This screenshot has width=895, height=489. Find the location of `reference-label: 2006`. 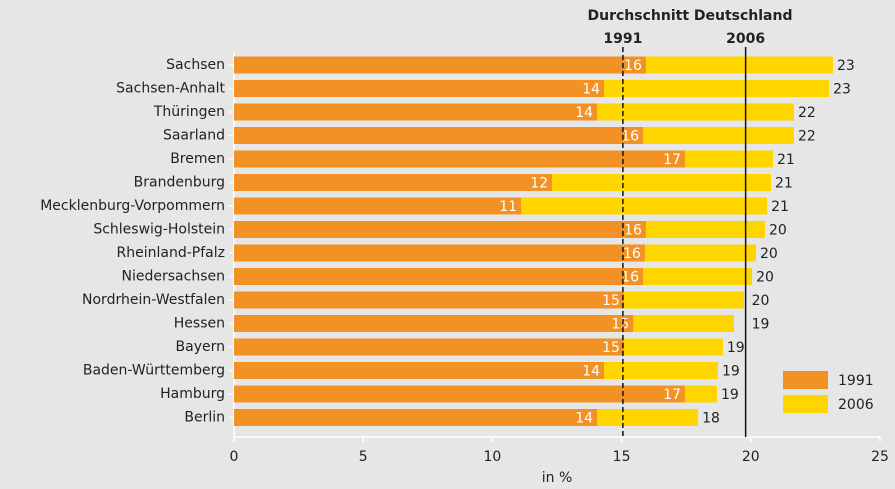

reference-label: 2006 is located at coordinates (745, 39).